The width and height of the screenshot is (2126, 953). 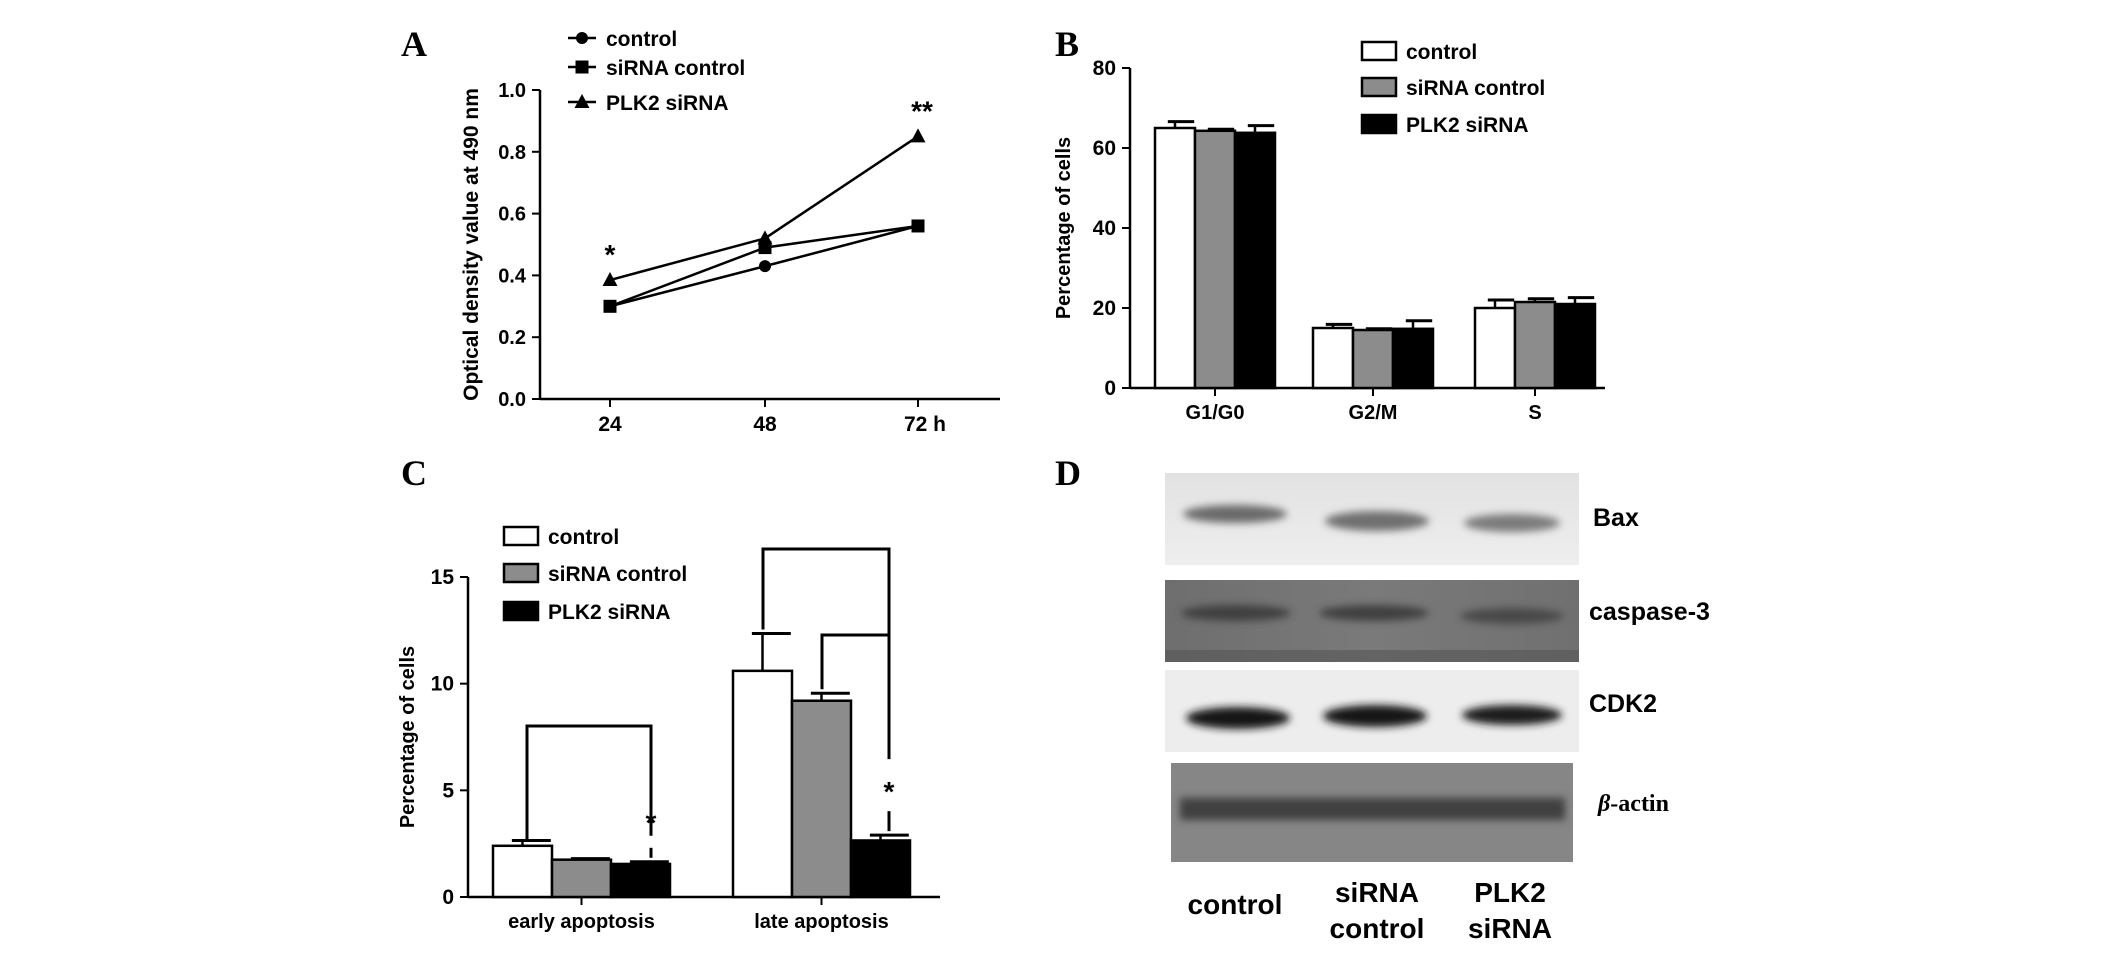 What do you see at coordinates (1535, 345) in the screenshot?
I see `b-bar-sirna-control-s` at bounding box center [1535, 345].